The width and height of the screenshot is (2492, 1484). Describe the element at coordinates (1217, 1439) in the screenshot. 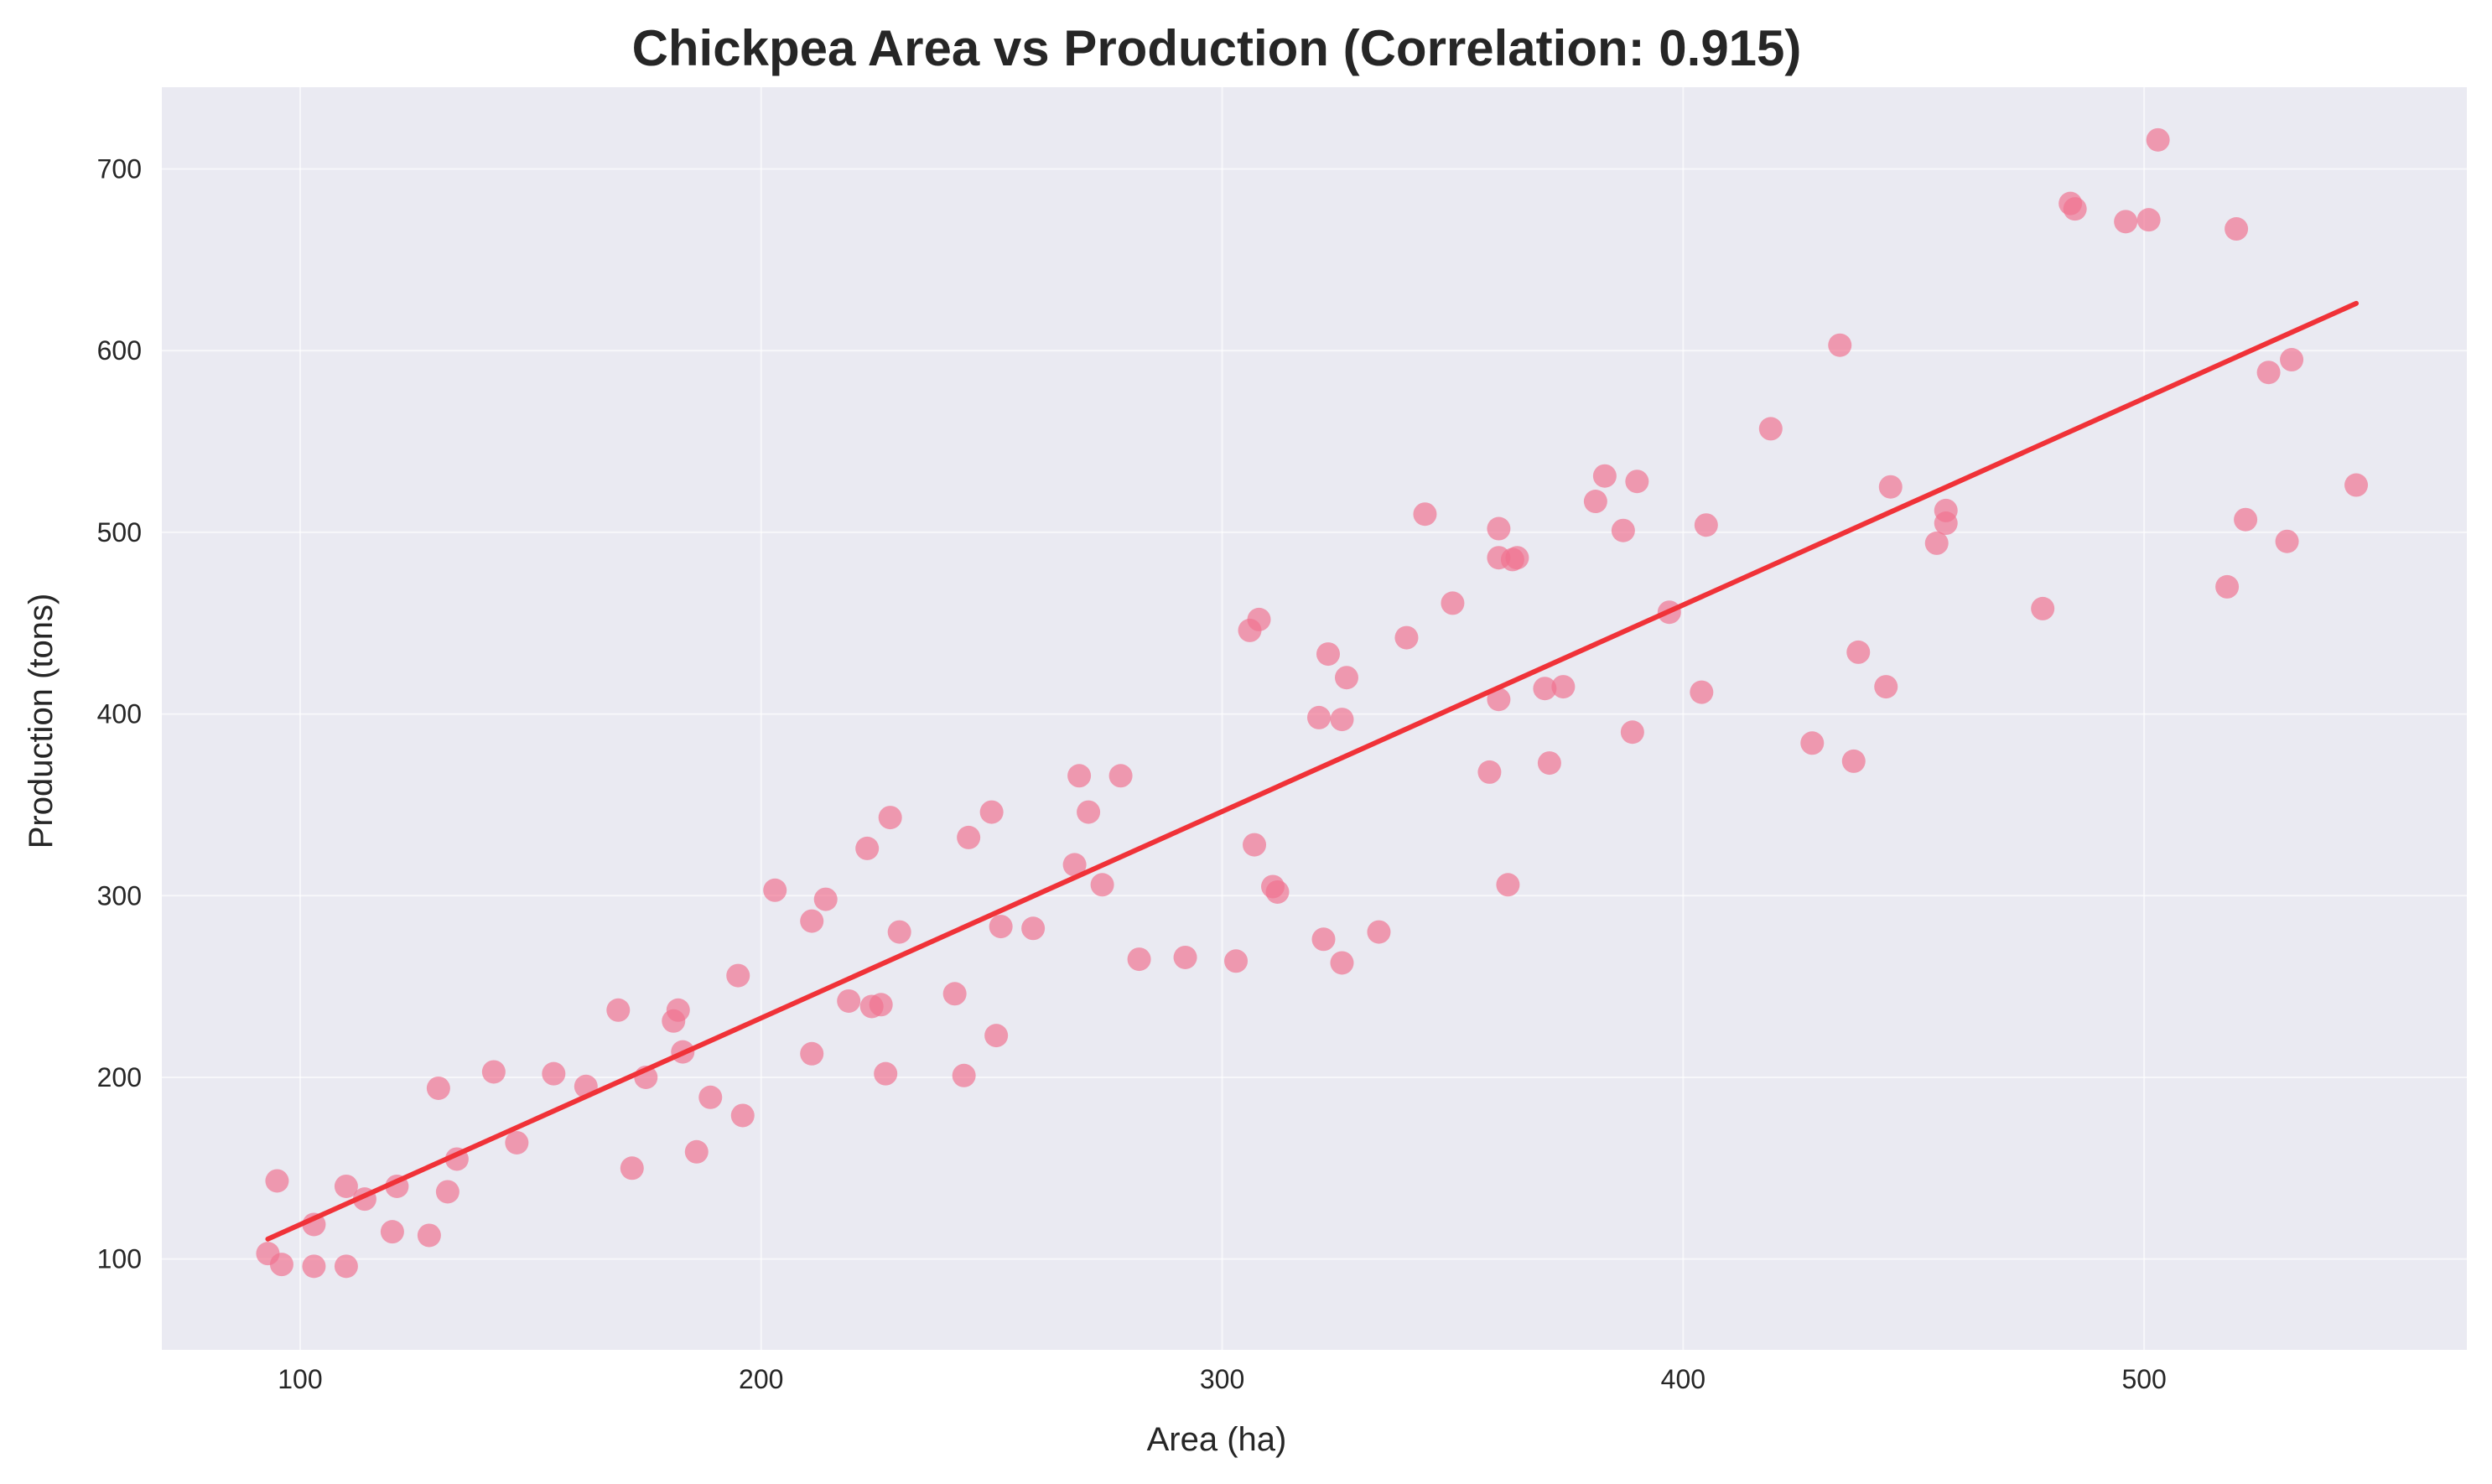

I see `x-axis-label: Area (ha)` at that location.